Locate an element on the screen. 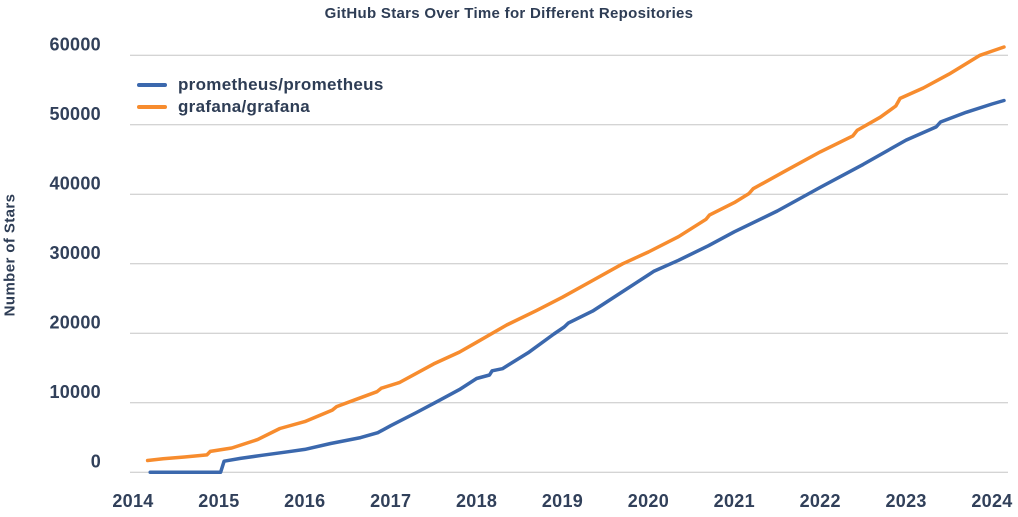  x-tick-label-2017: 2017 is located at coordinates (390, 501).